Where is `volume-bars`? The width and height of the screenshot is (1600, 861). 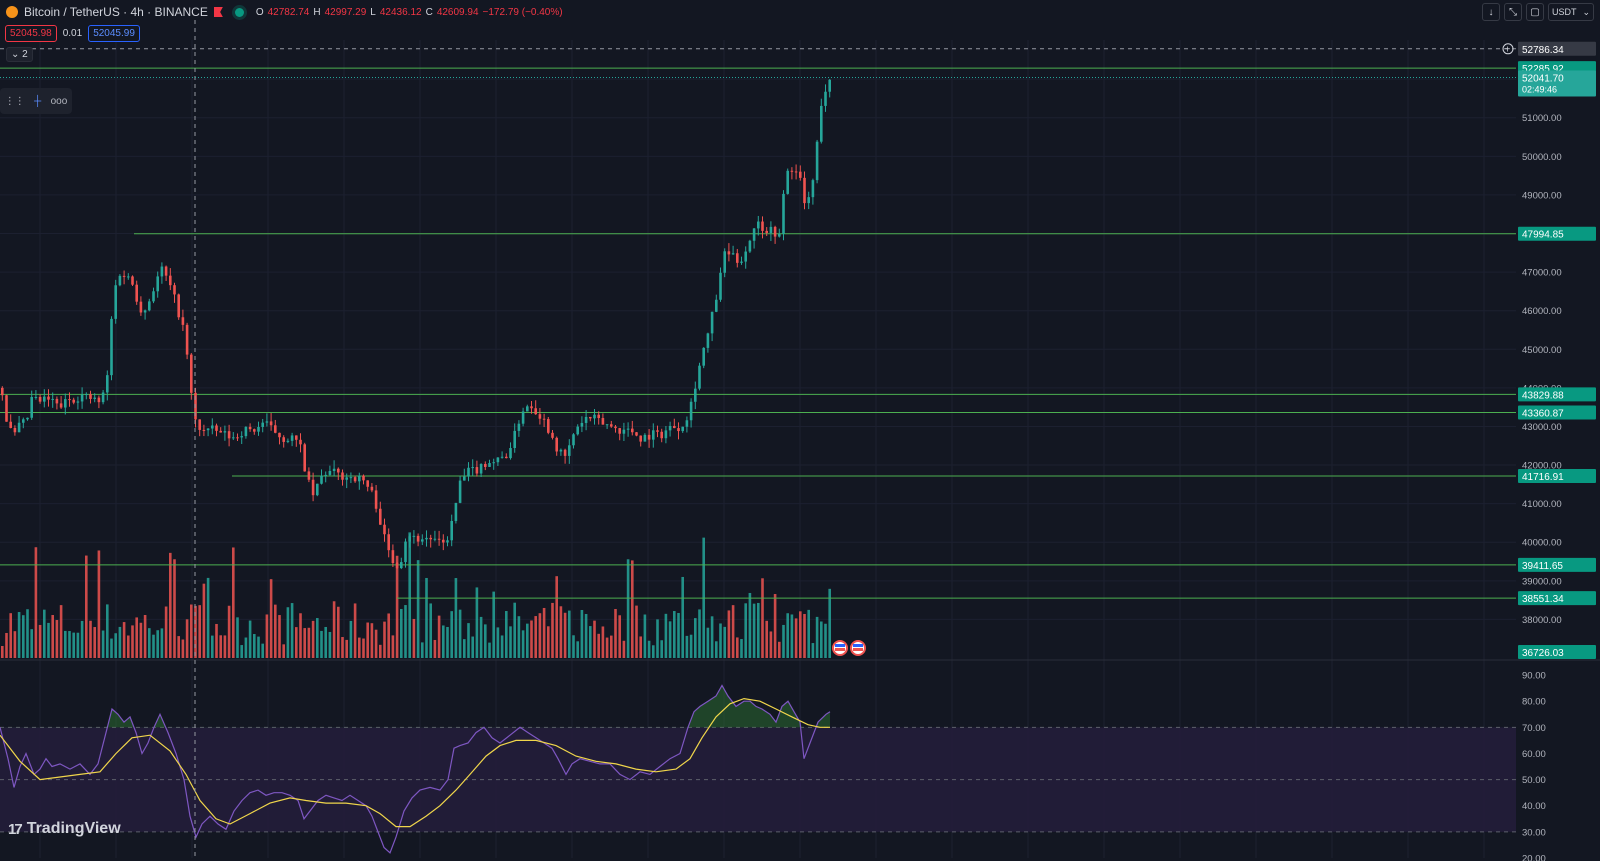 volume-bars is located at coordinates (416, 595).